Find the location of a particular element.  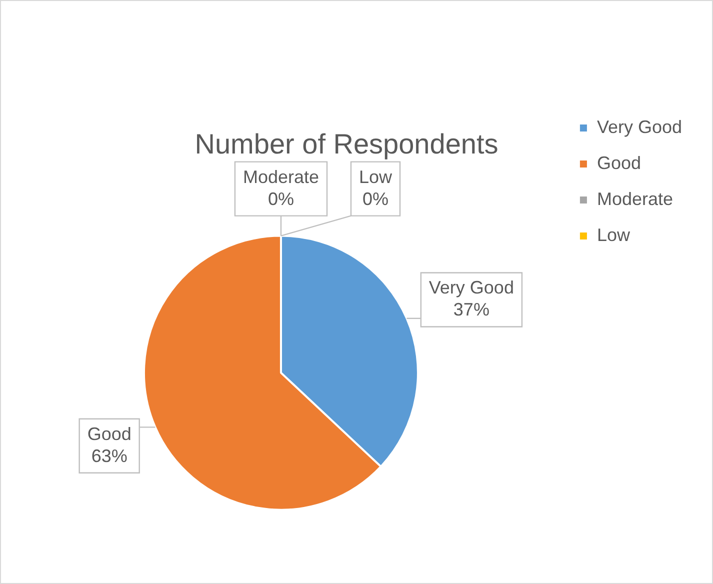

legend-label: Moderate is located at coordinates (634, 198).